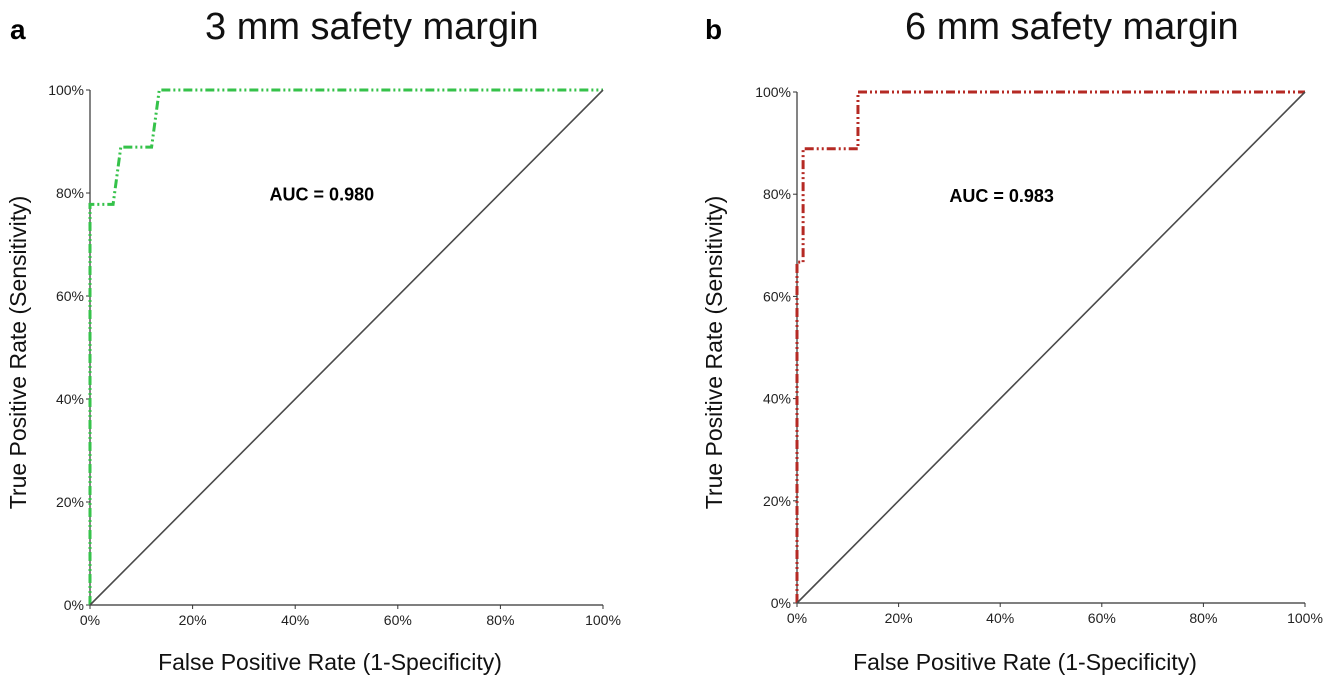 The width and height of the screenshot is (1325, 675). What do you see at coordinates (18, 29) in the screenshot?
I see `panel-label: a` at bounding box center [18, 29].